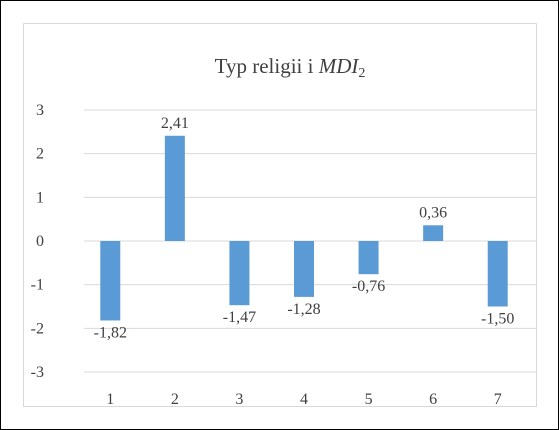  I want to click on data-label: -0,76, so click(368, 286).